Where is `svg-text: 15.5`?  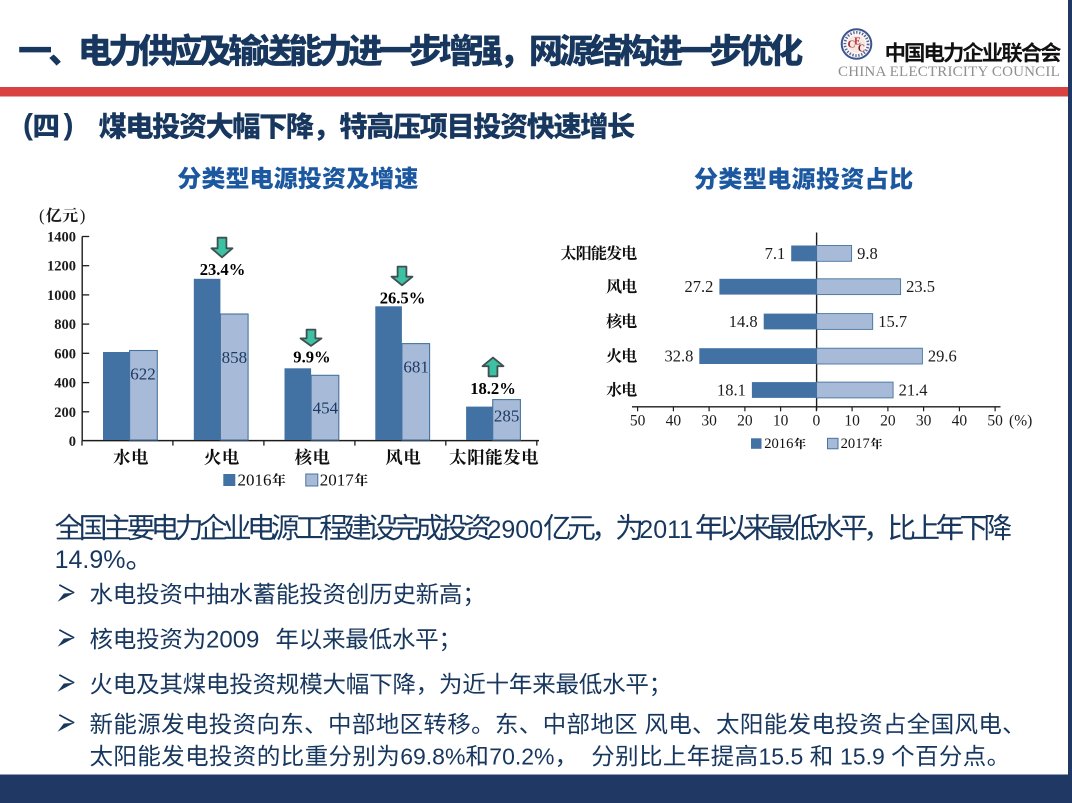 svg-text: 15.5 is located at coordinates (784, 757).